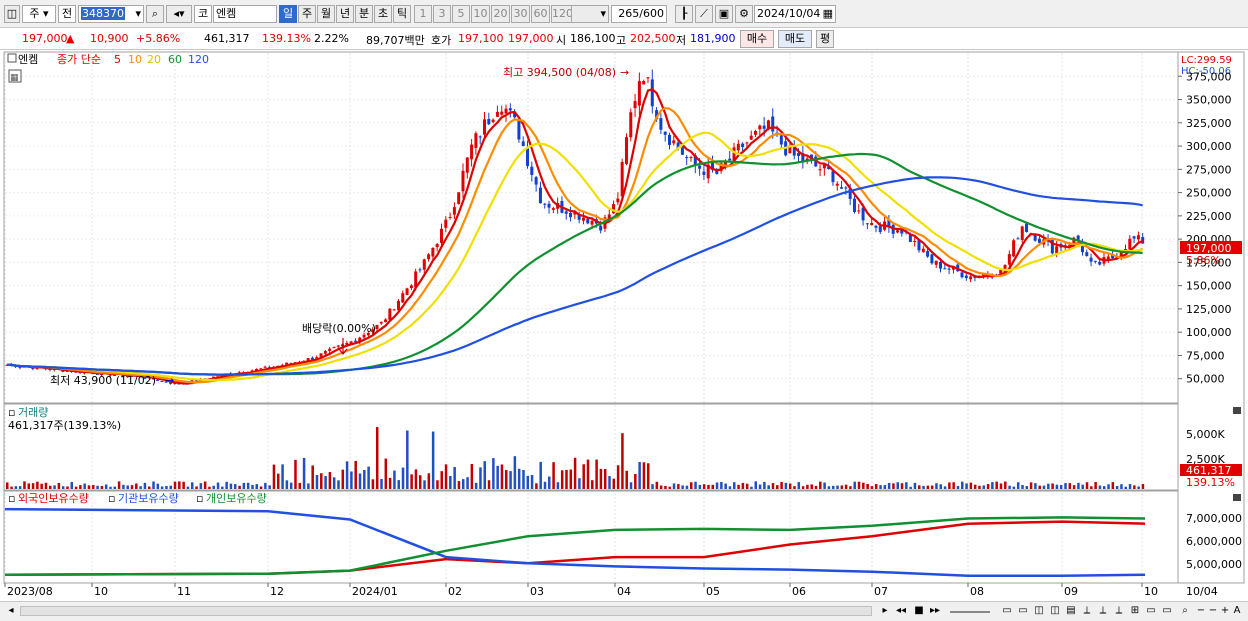 Image resolution: width=1248 pixels, height=621 pixels. What do you see at coordinates (423, 14) in the screenshot?
I see `interval-button-1: 1` at bounding box center [423, 14].